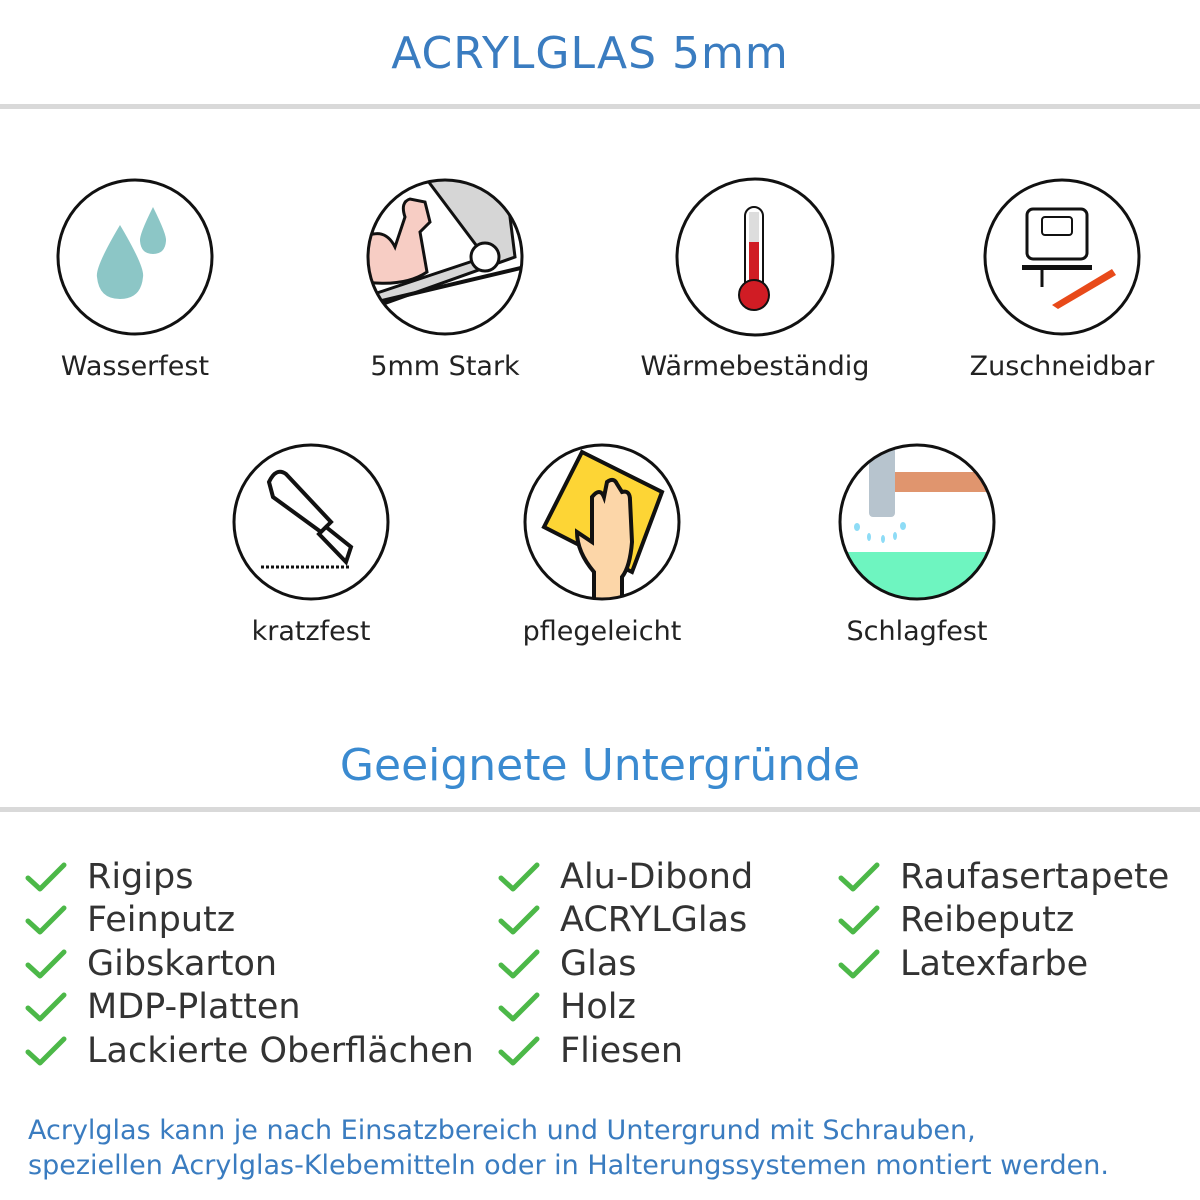 The width and height of the screenshot is (1200, 1200). Describe the element at coordinates (182, 963) in the screenshot. I see `surface-label: Gibskarton` at that location.